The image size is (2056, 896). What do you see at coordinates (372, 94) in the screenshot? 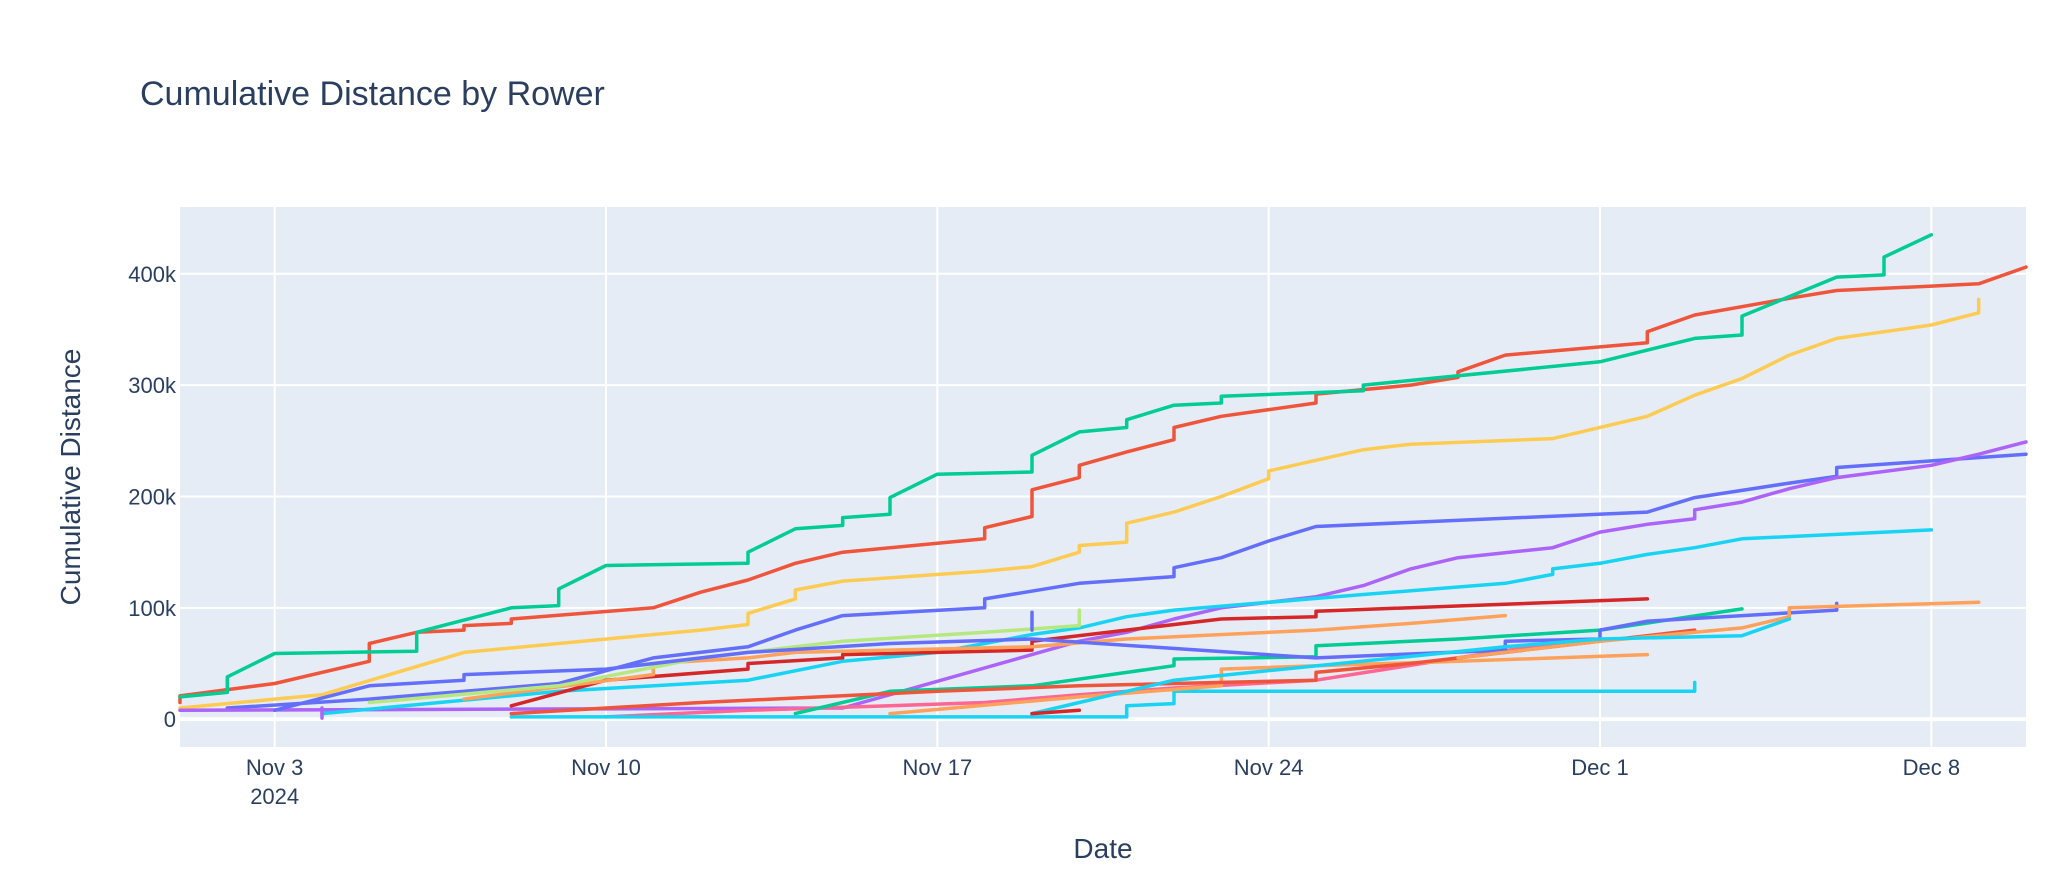
I see `chart-title: Cumulative Distance by Rower` at bounding box center [372, 94].